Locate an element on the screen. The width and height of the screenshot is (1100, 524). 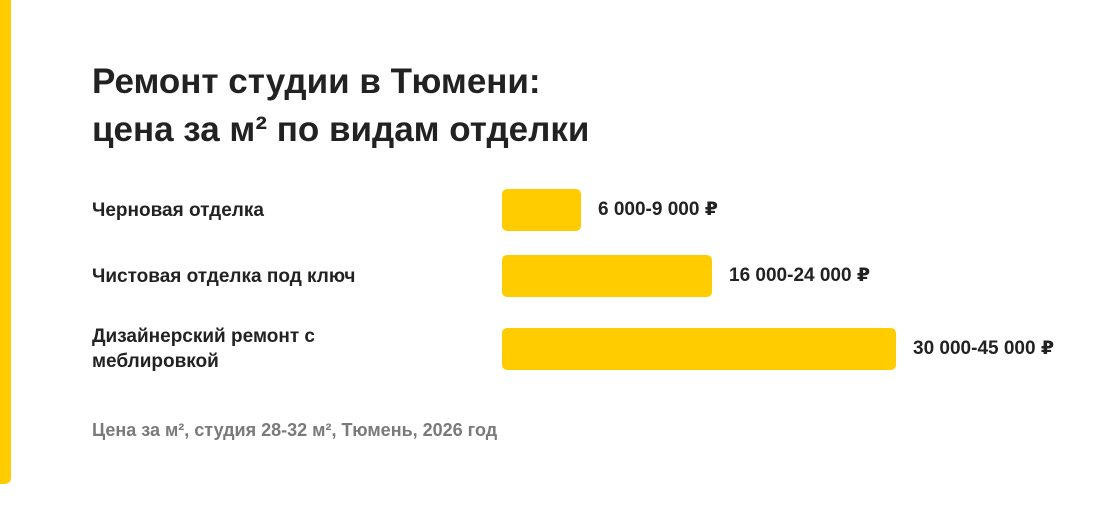
bar-value-label: 30 000-45 000 ₽ is located at coordinates (984, 348).